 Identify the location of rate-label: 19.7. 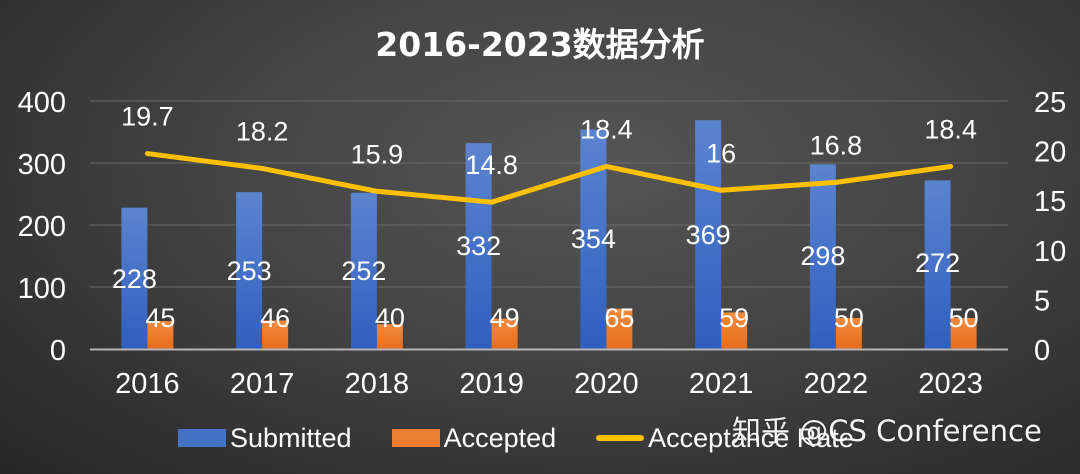
(147, 117).